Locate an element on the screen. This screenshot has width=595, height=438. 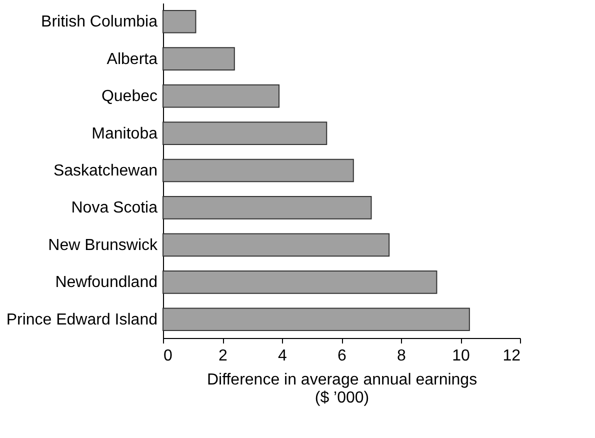
x-tick-label: 0 is located at coordinates (168, 356).